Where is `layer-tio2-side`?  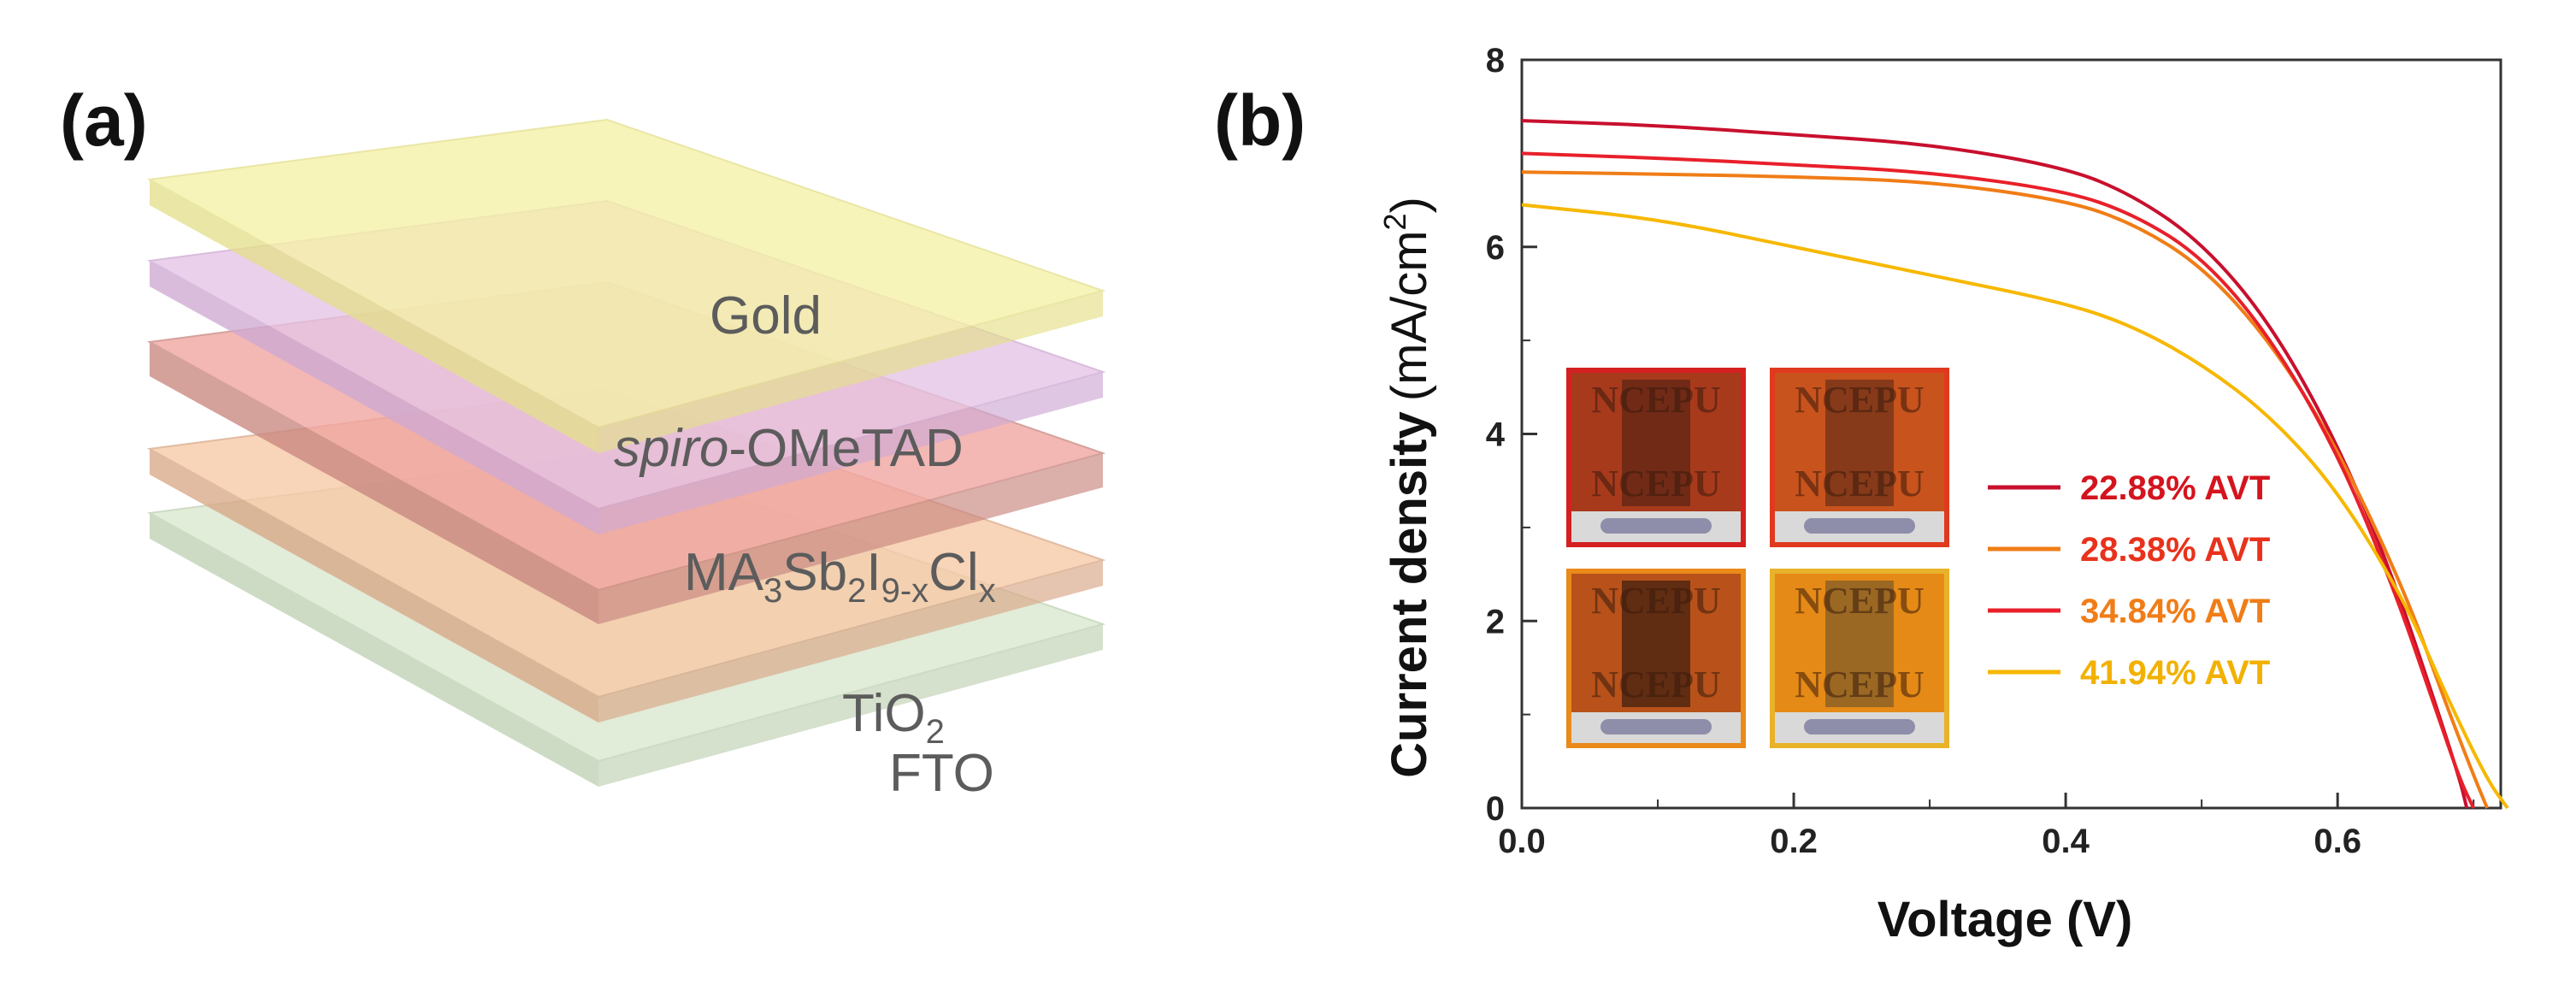 layer-tio2-side is located at coordinates (850, 641).